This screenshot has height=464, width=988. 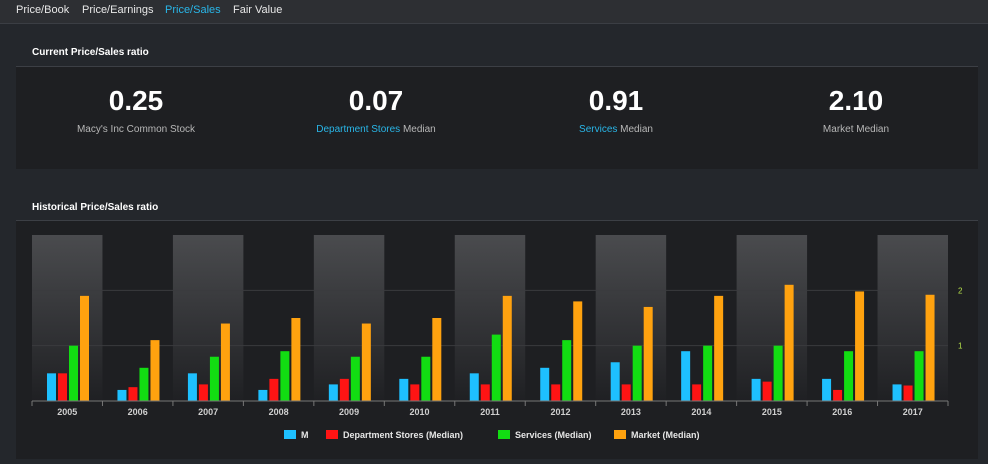 What do you see at coordinates (490, 412) in the screenshot?
I see `x-tick-label: 2011` at bounding box center [490, 412].